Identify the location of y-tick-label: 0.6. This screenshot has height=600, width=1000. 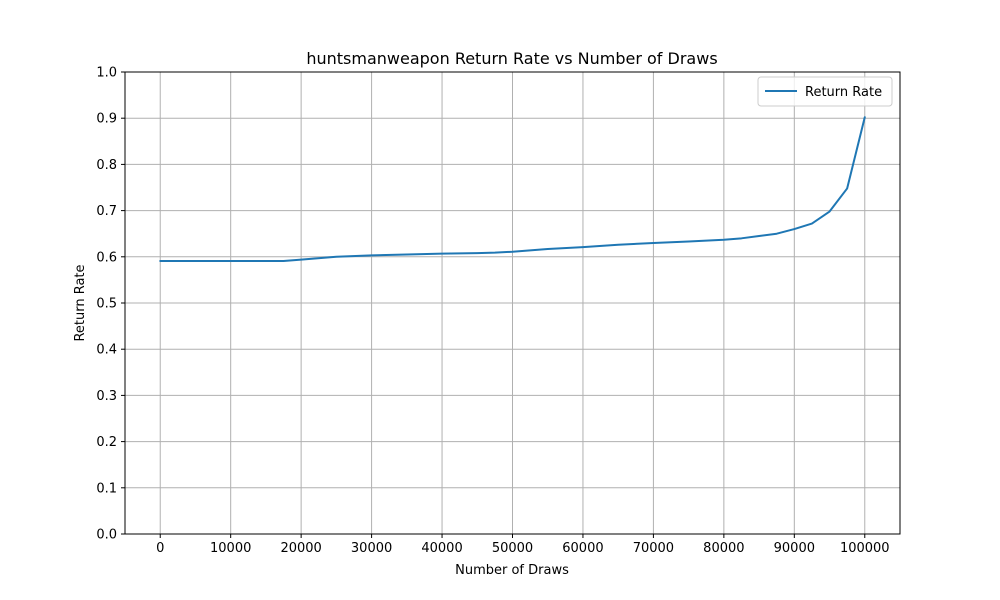
(106, 257).